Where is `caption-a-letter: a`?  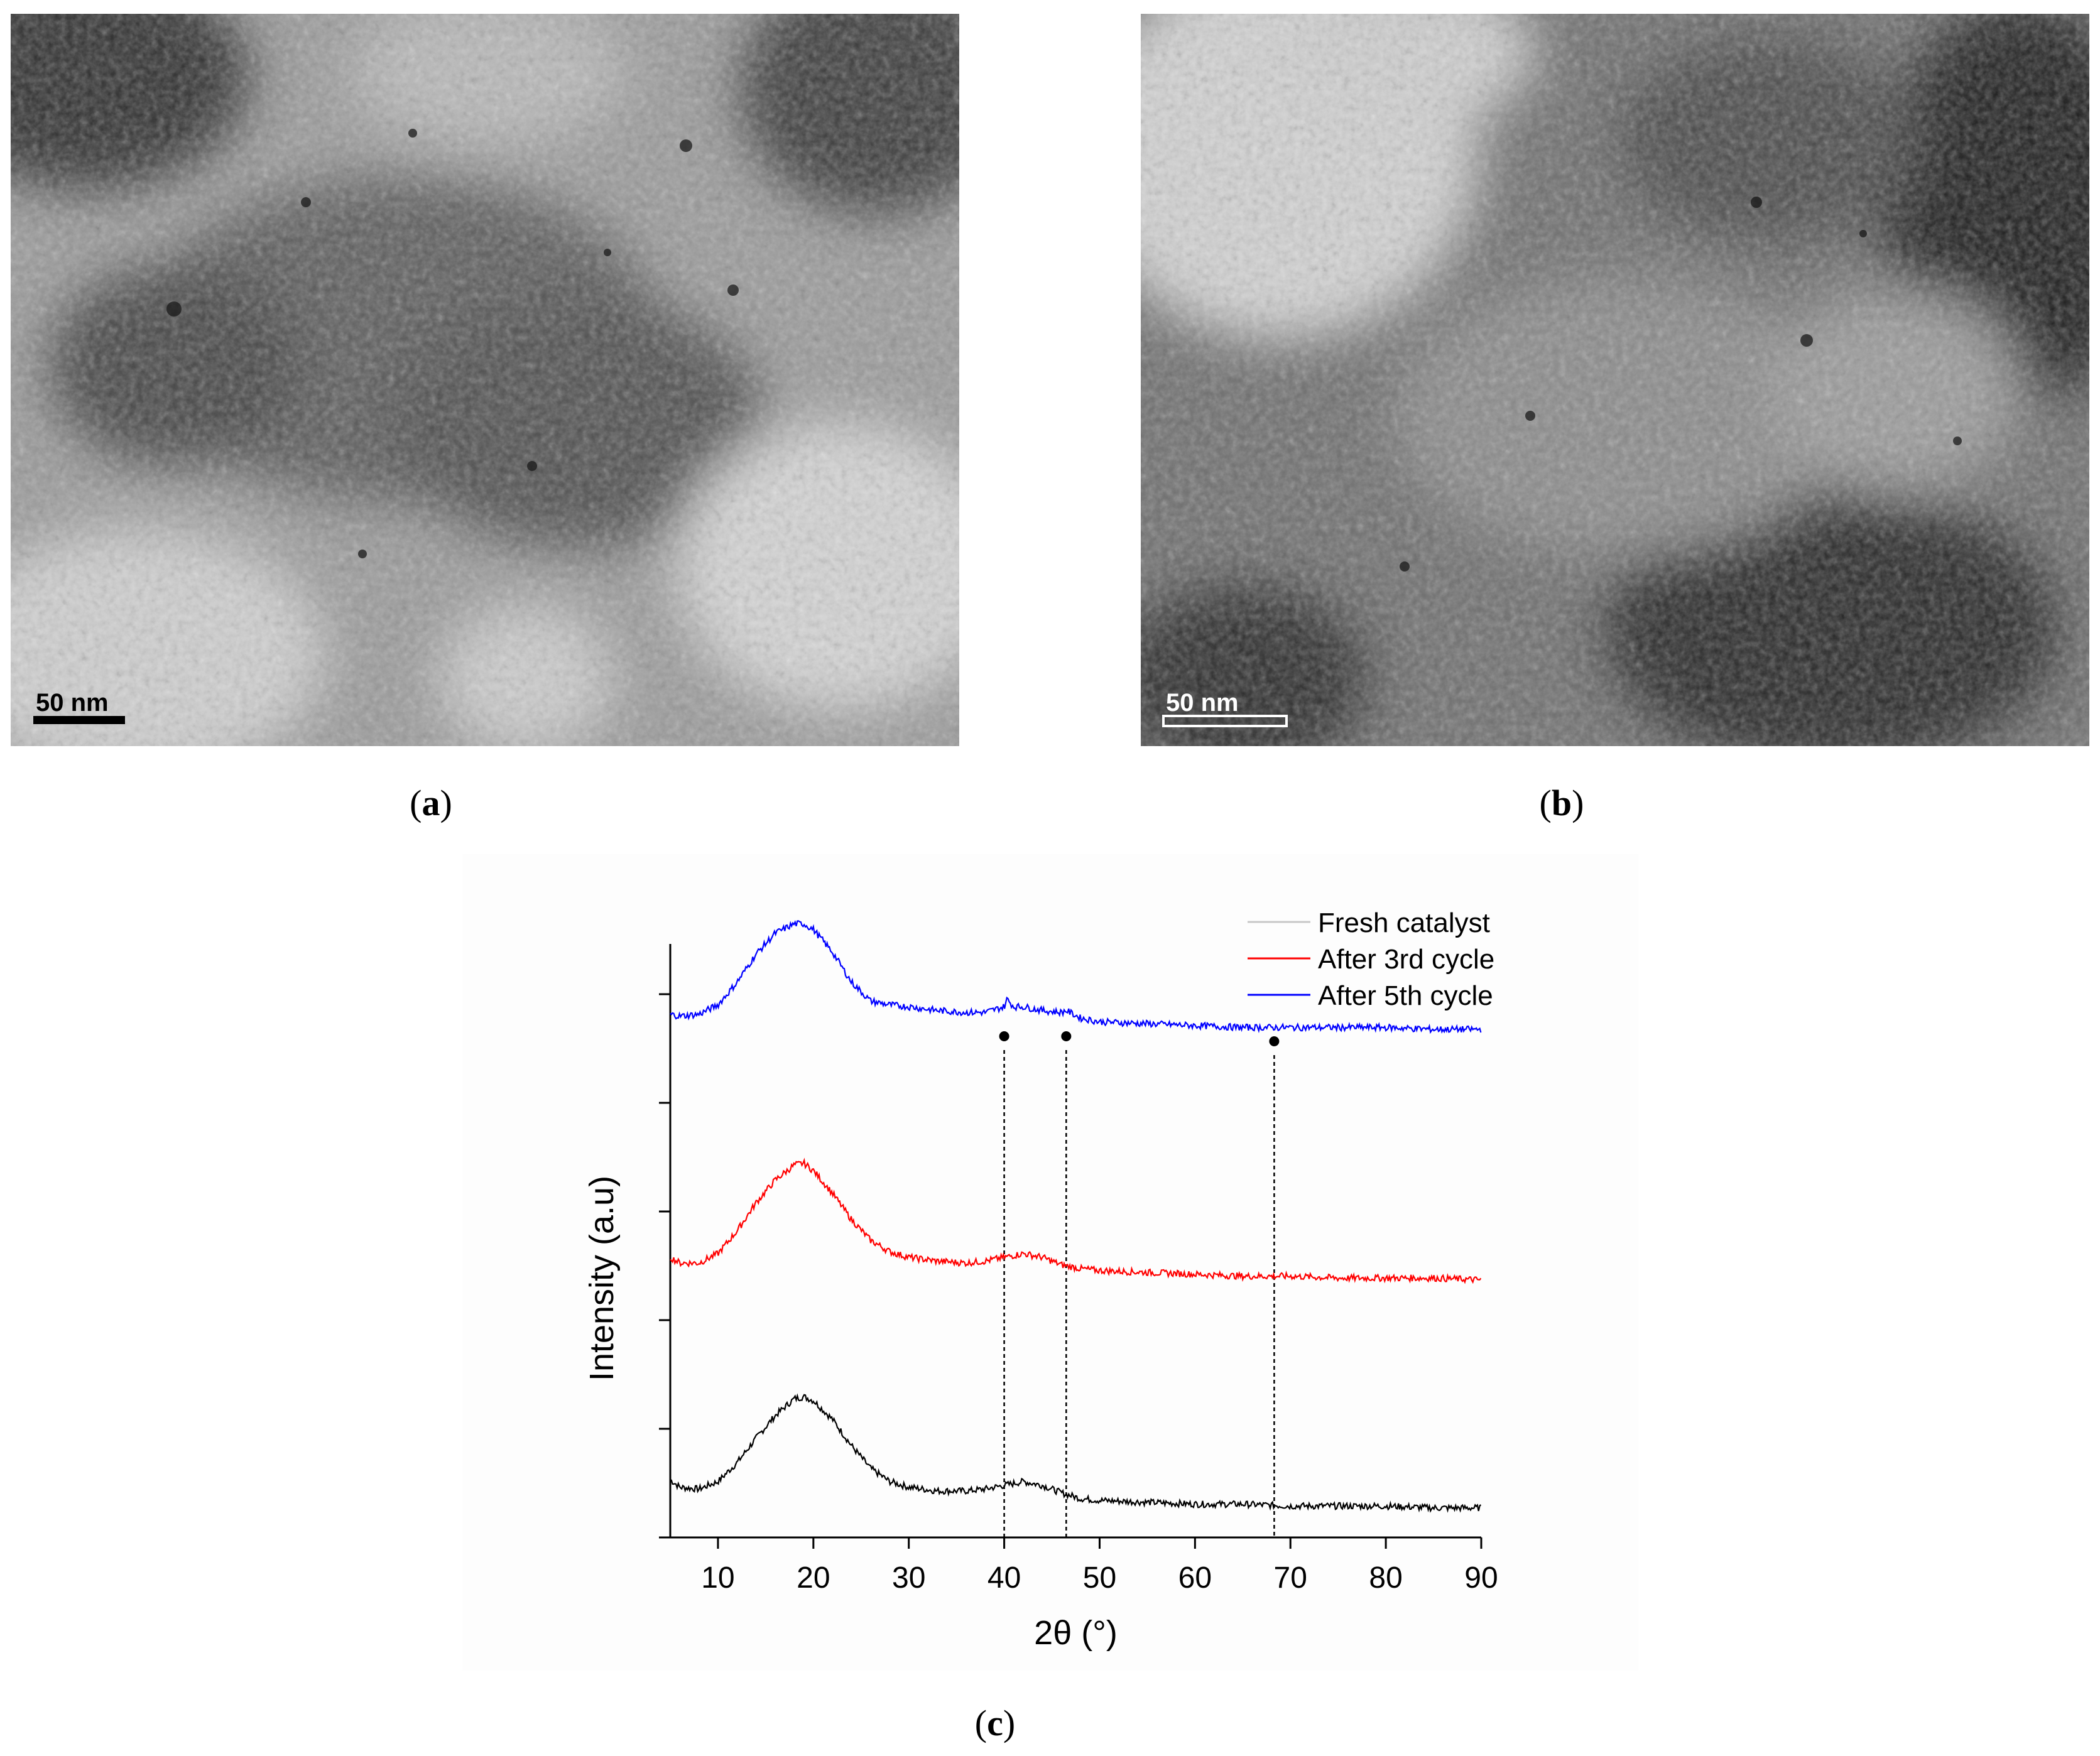
caption-a-letter: a is located at coordinates (431, 803).